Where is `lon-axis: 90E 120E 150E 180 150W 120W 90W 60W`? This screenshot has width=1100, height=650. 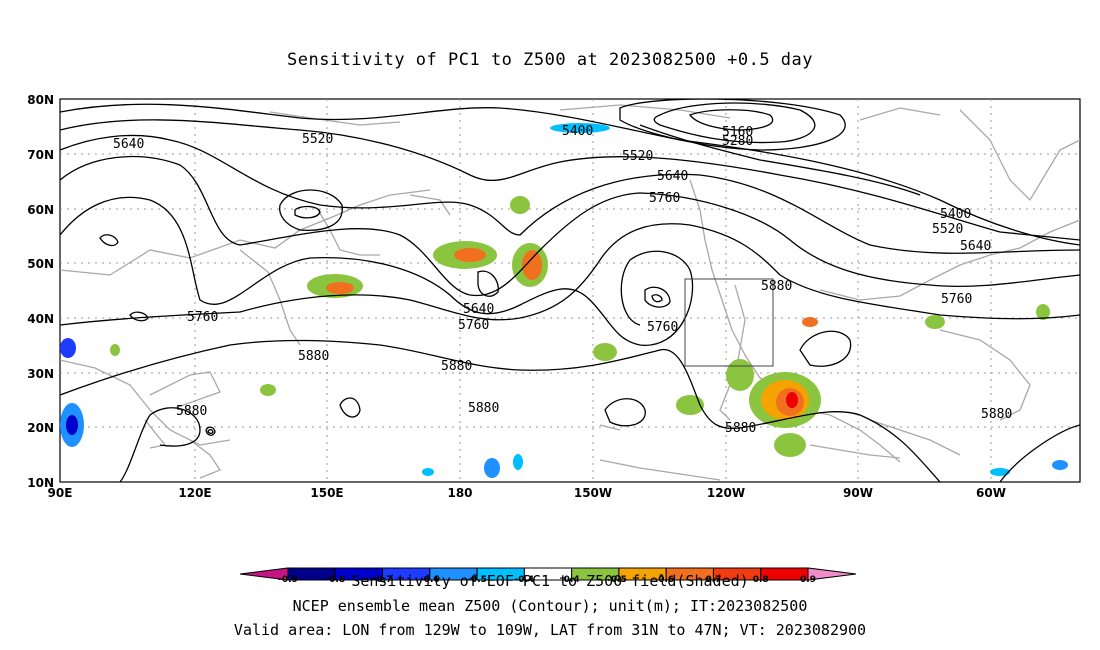 lon-axis: 90E 120E 150E 180 150W 120W 90W 60W is located at coordinates (527, 493).